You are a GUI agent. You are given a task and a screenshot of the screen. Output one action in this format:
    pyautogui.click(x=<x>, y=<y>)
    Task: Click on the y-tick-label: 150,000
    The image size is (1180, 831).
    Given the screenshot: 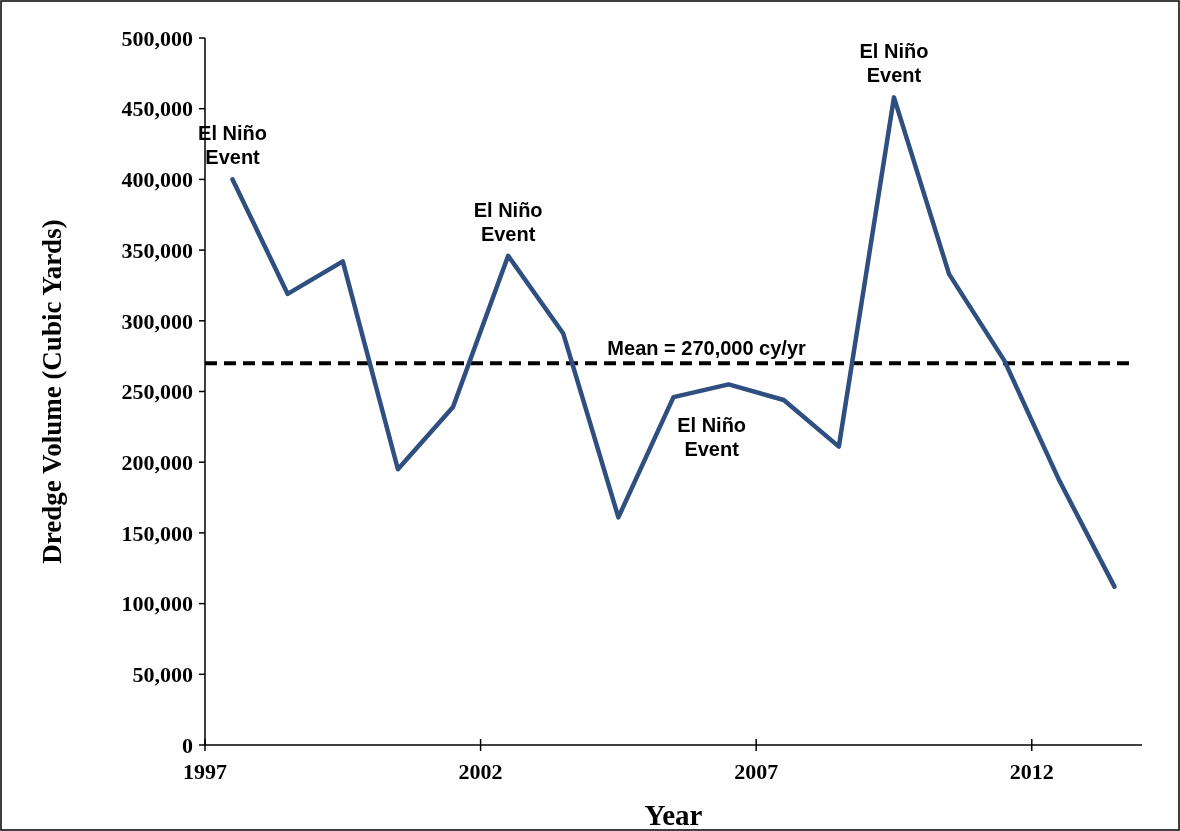 What is the action you would take?
    pyautogui.click(x=157, y=533)
    